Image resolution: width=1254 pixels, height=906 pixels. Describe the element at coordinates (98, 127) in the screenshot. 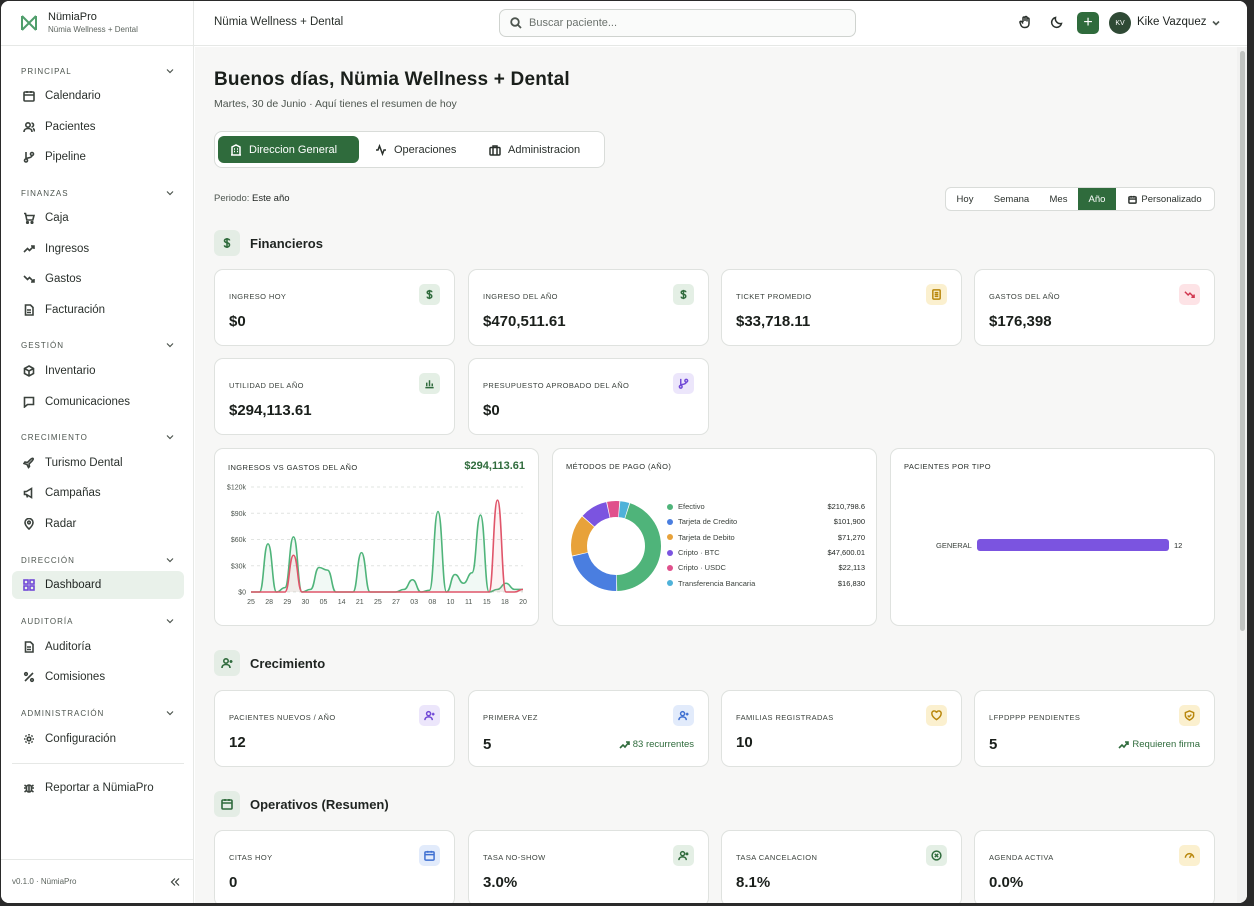

I see `sidebar-item-pacientes: Pacientes` at that location.